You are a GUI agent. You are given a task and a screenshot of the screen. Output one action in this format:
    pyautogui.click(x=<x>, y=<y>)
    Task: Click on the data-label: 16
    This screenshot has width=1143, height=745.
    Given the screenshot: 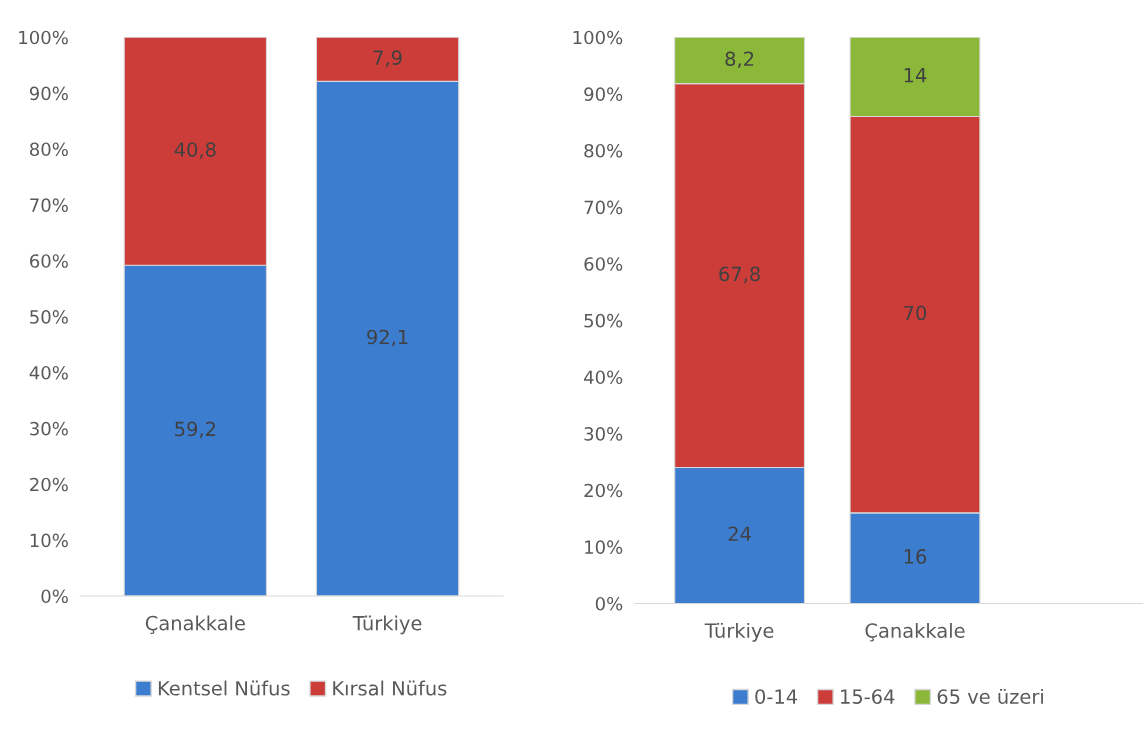 What is the action you would take?
    pyautogui.click(x=915, y=556)
    